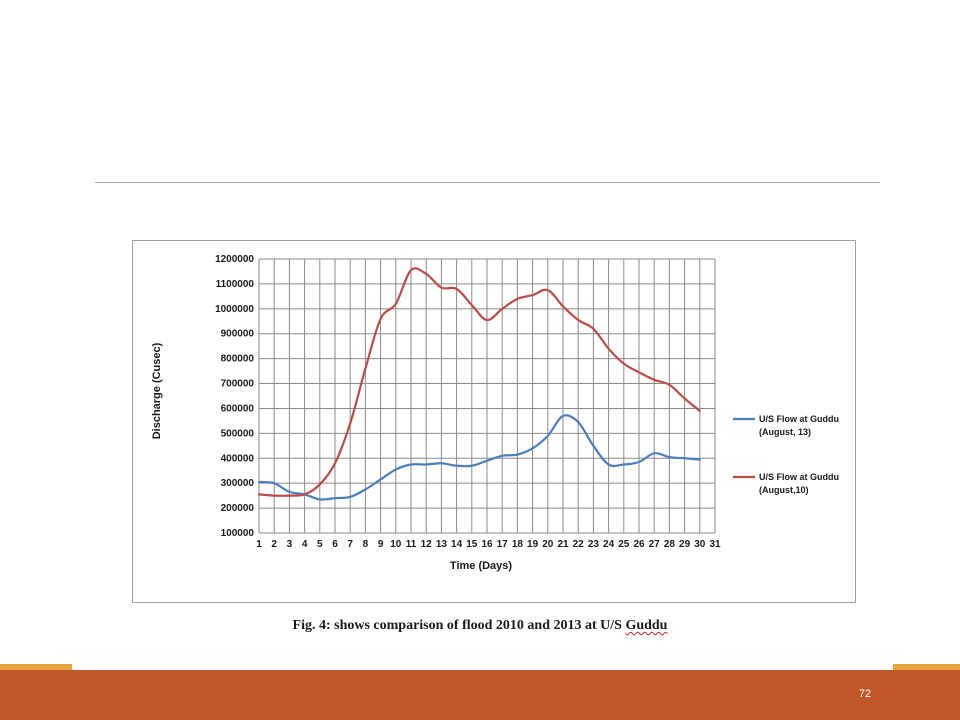 The height and width of the screenshot is (720, 960). What do you see at coordinates (305, 544) in the screenshot?
I see `x-tick-label: 4` at bounding box center [305, 544].